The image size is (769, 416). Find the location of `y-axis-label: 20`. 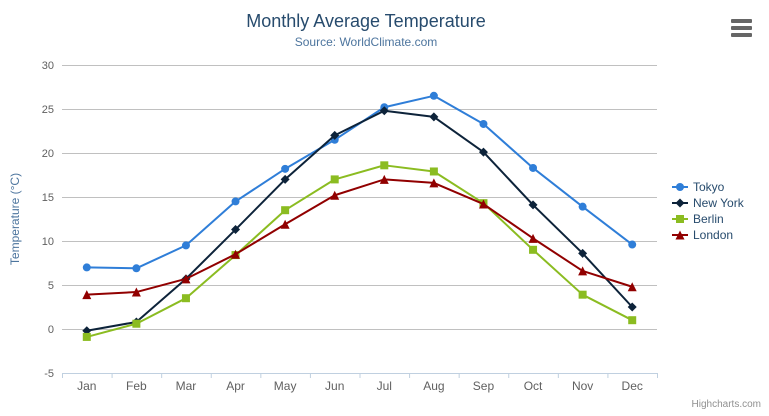

y-axis-label: 20 is located at coordinates (48, 154).